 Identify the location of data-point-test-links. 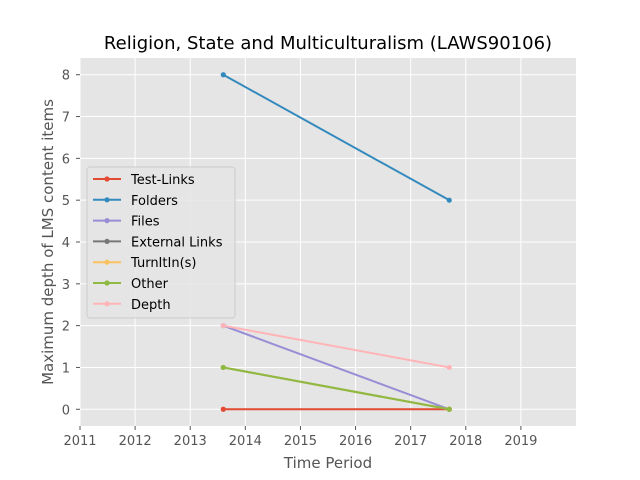
(223, 409).